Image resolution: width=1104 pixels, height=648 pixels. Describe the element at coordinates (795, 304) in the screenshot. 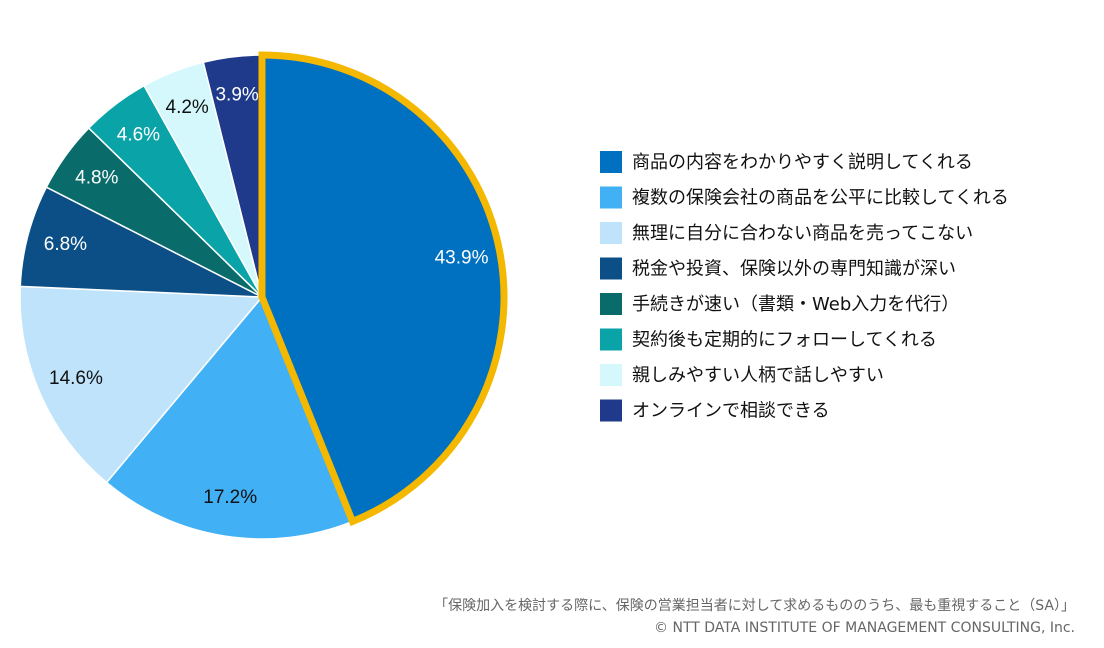

I see `legend-label: 手続きが速い（書類・Web入力を代行）` at that location.